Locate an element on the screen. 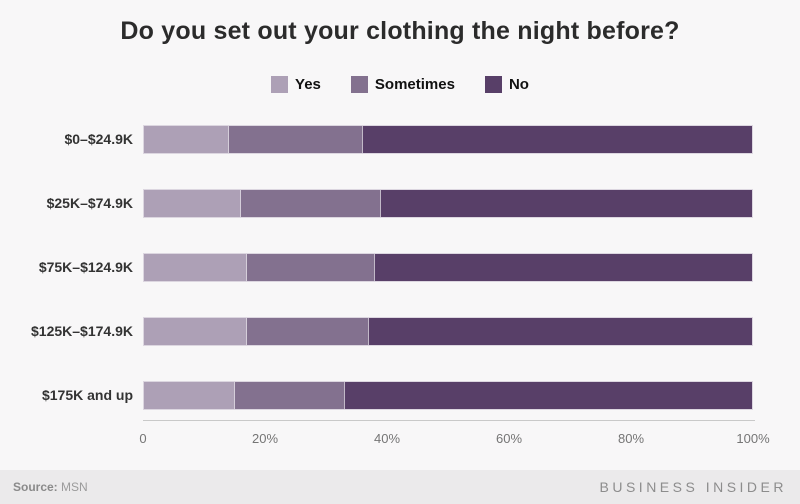 The width and height of the screenshot is (800, 504). chart-row: $0–$24.9K is located at coordinates (400, 139).